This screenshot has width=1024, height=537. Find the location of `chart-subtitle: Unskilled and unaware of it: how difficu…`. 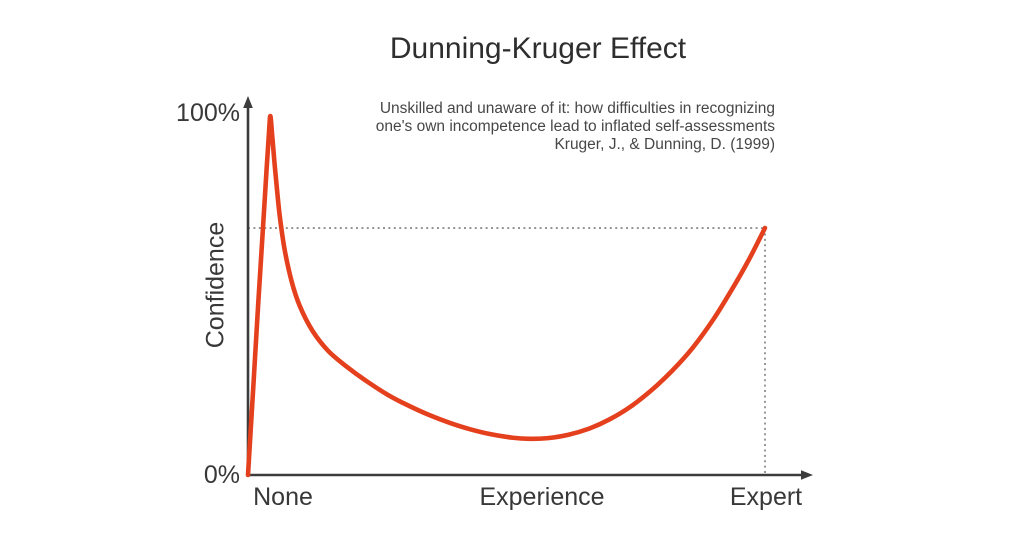

chart-subtitle: Unskilled and unaware of it: how difficu… is located at coordinates (537, 127).